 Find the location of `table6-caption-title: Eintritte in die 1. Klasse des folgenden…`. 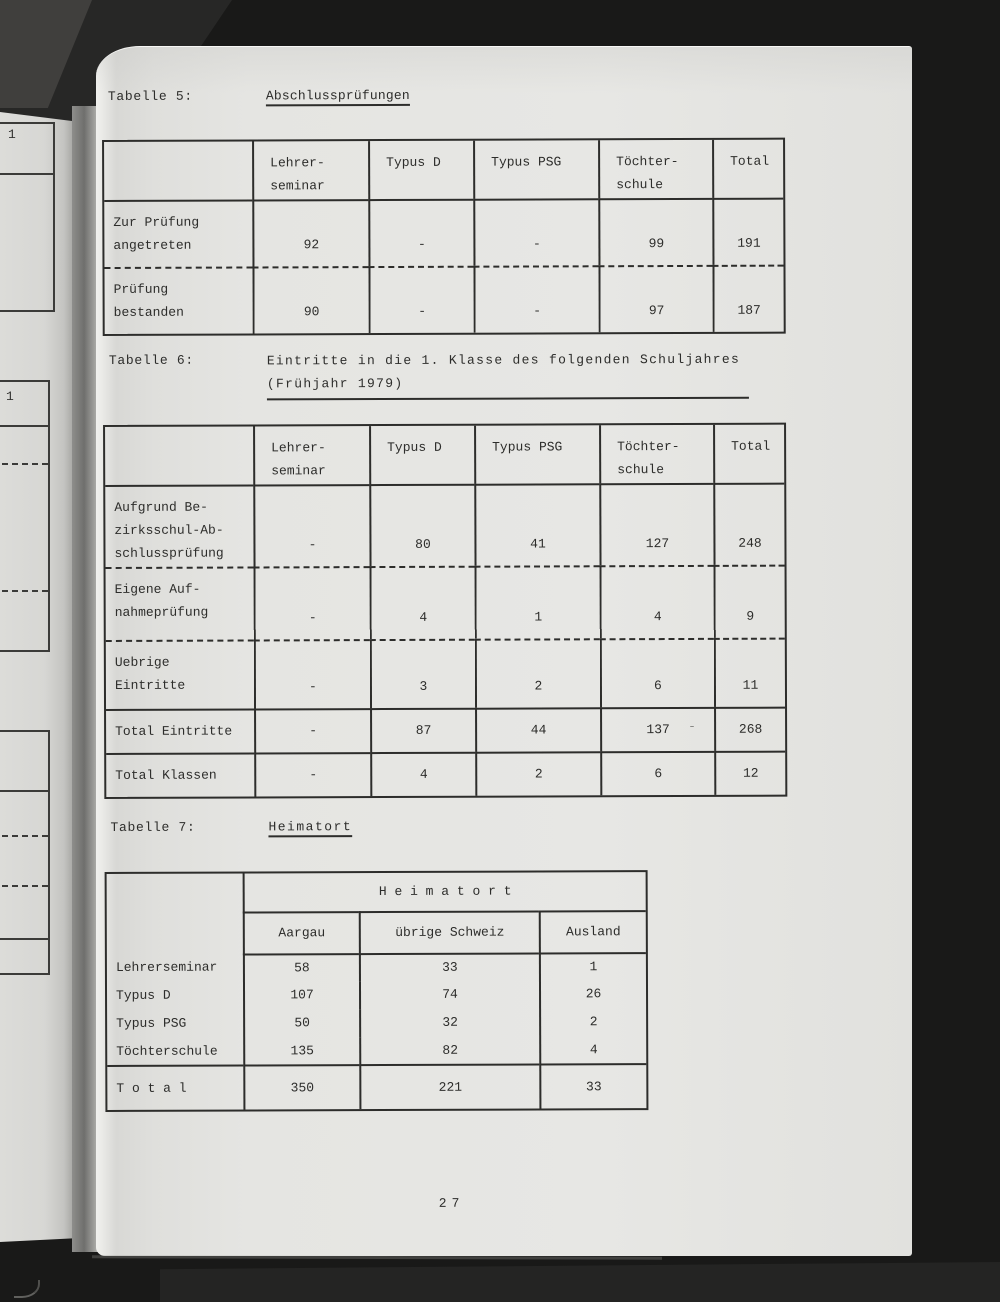

table6-caption-title: Eintritte in die 1. Klasse des folgenden… is located at coordinates (507, 374).